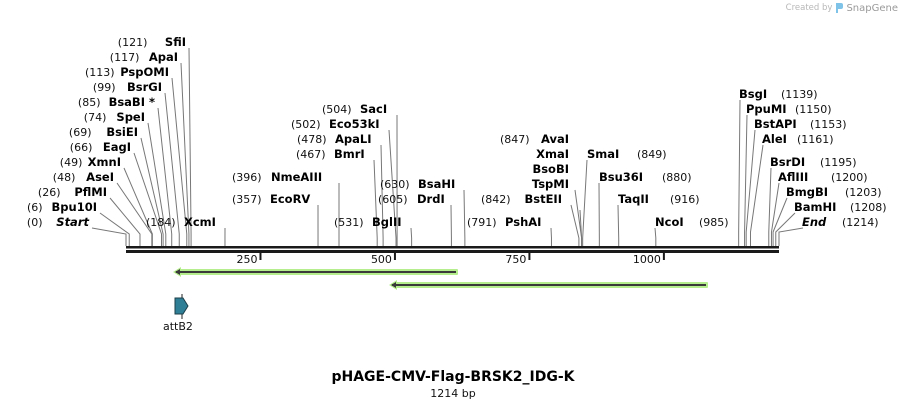  Describe the element at coordinates (306, 124) in the screenshot. I see `site-position: (502)` at that location.